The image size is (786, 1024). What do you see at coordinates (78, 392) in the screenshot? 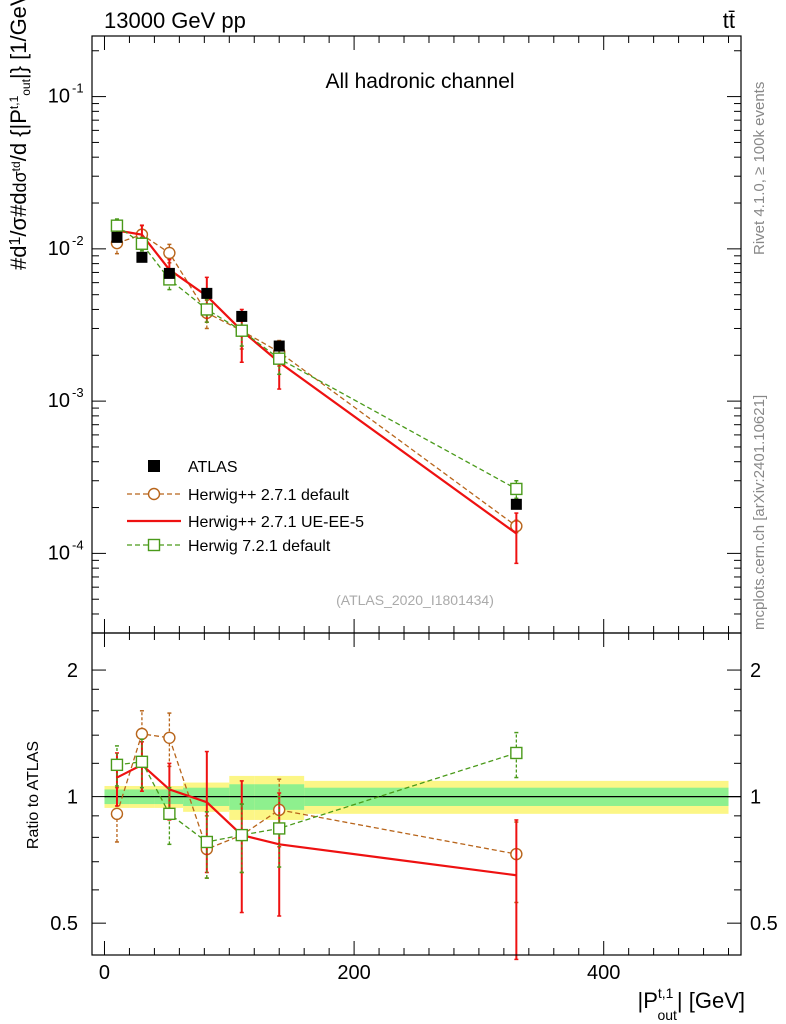
I see `main-y-tick-exponent: -3` at bounding box center [78, 392].